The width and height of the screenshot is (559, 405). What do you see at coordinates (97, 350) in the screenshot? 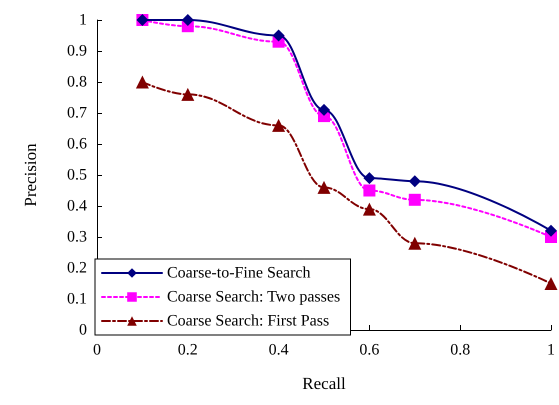
I see `x-tick-label: 0` at bounding box center [97, 350].